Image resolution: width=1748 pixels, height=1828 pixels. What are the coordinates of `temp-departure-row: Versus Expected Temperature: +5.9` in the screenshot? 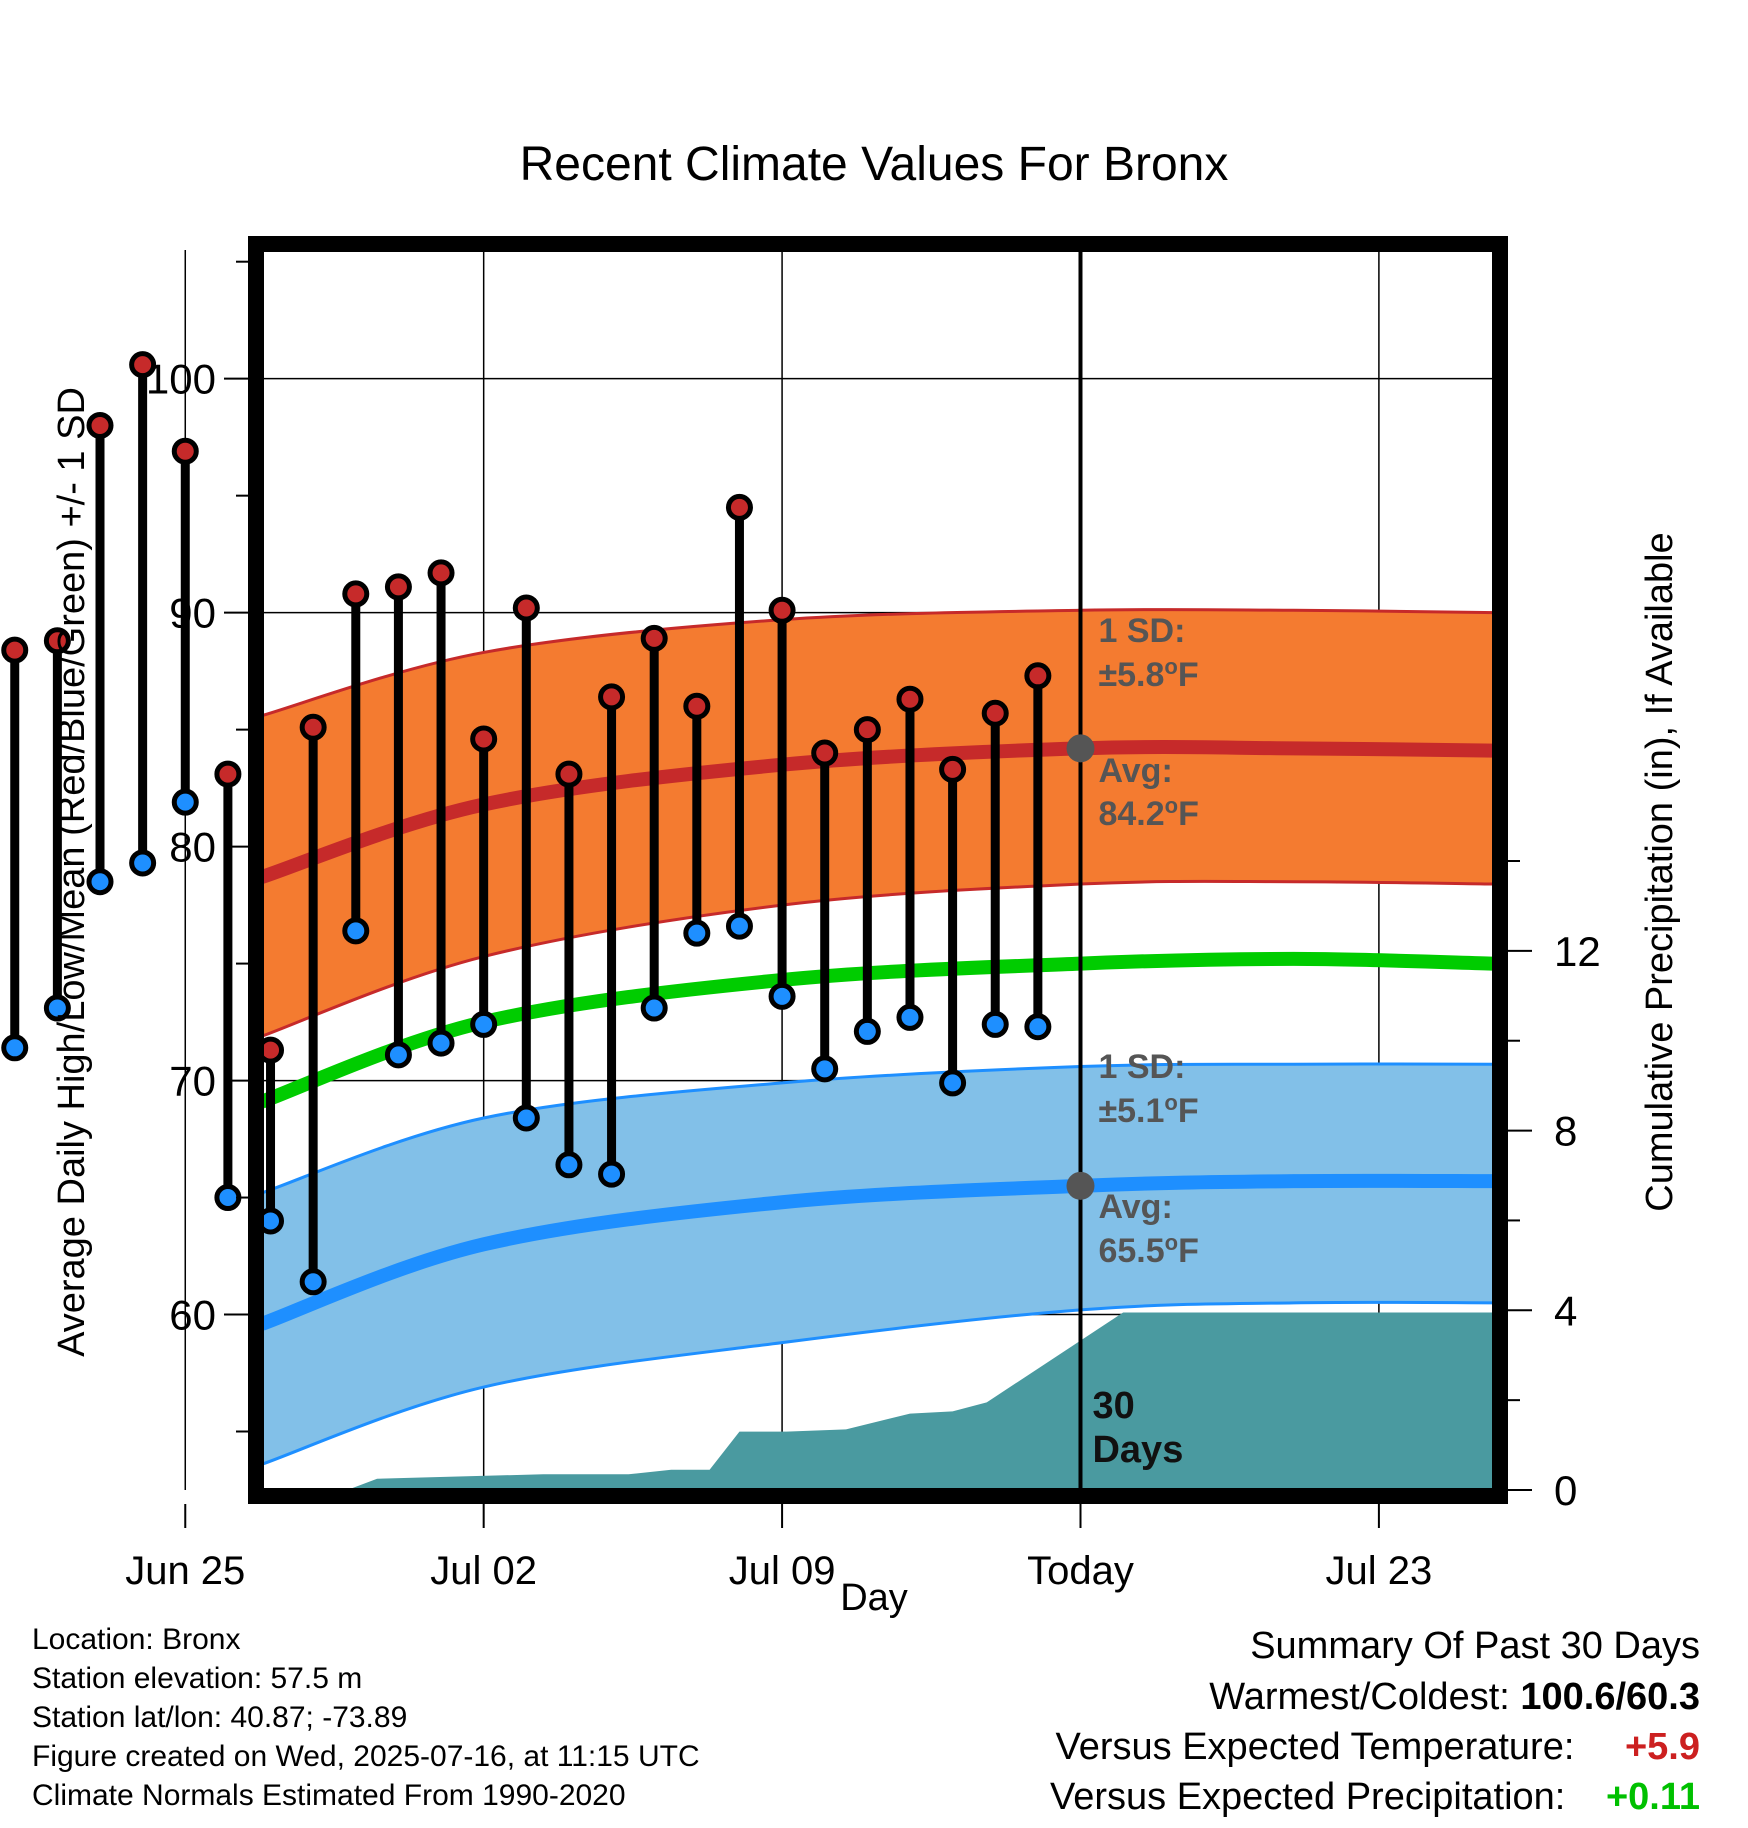 It's located at (1375, 1747).